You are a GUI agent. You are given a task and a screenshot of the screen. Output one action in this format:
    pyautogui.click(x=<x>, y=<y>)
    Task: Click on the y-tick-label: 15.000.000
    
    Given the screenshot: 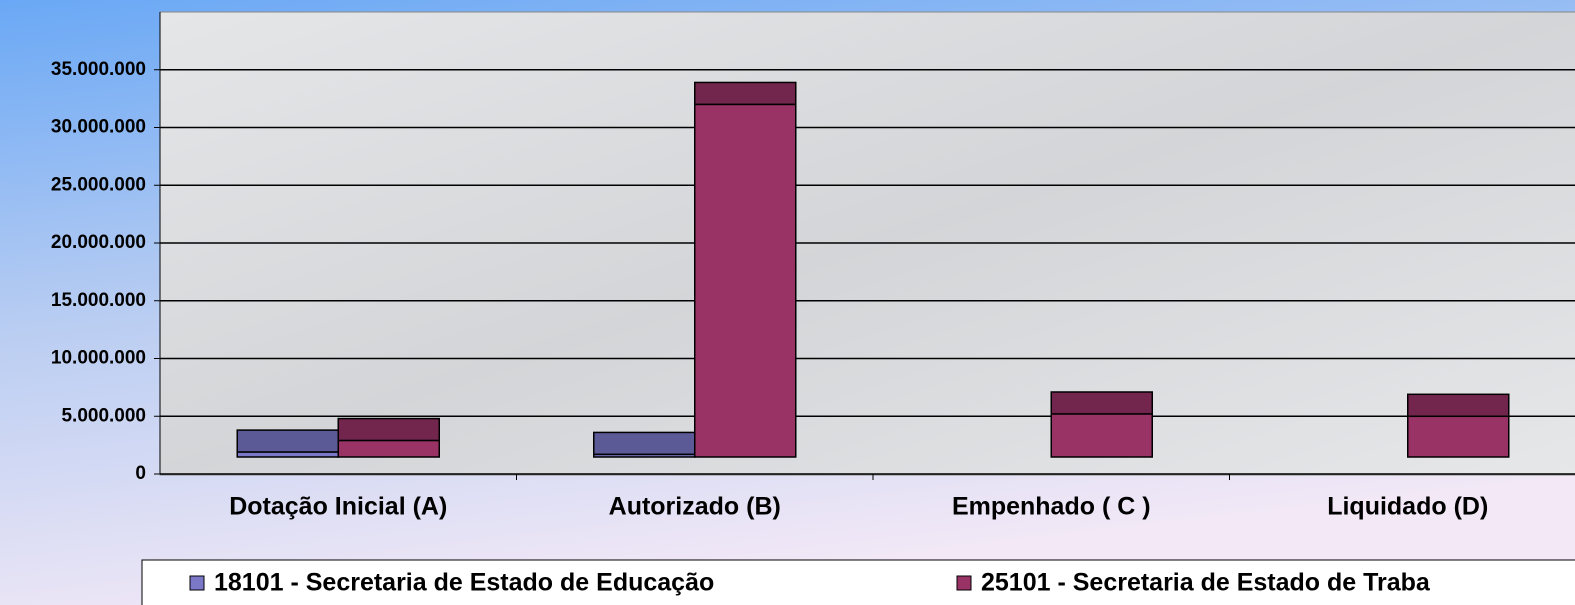 What is the action you would take?
    pyautogui.click(x=98, y=300)
    